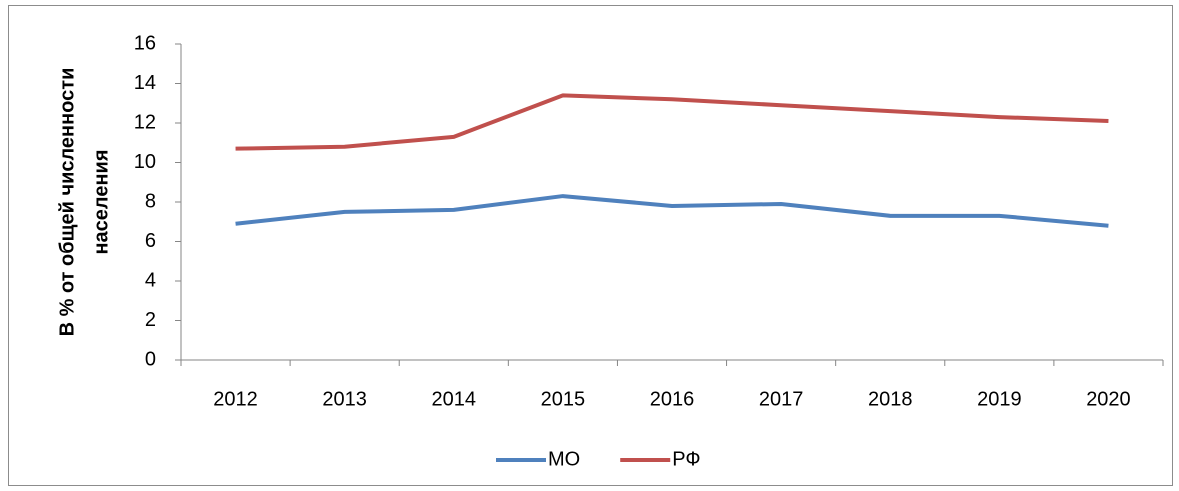  I want to click on legend-label: РФ, so click(686, 459).